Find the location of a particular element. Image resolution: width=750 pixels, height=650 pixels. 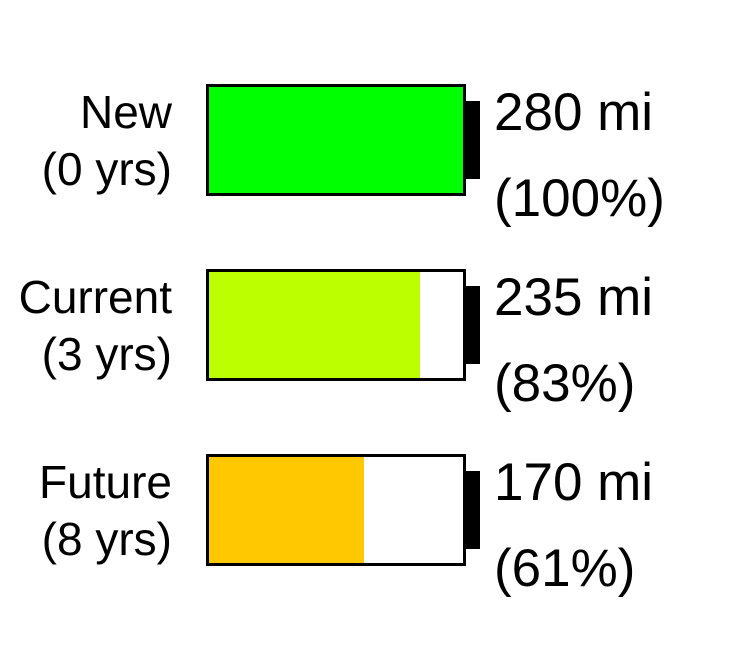

category-age: (8 yrs) is located at coordinates (106, 539).